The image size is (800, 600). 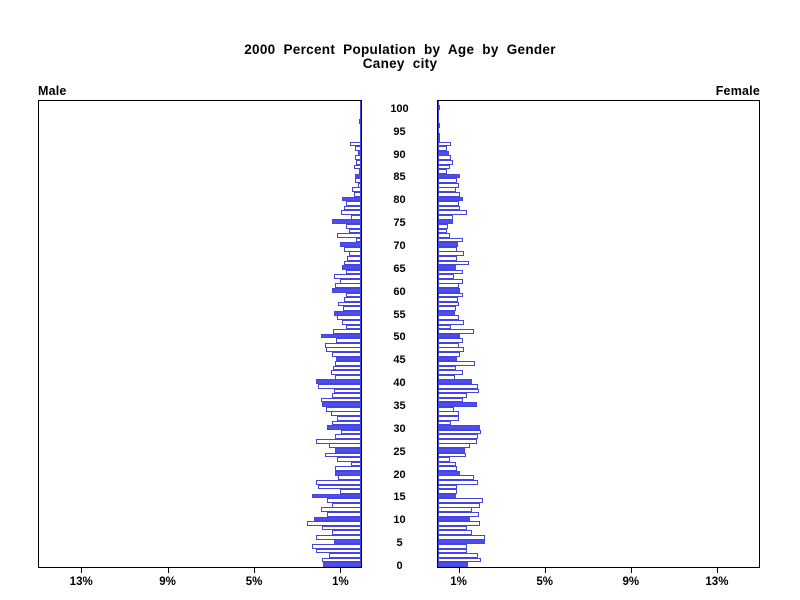 What do you see at coordinates (400, 63) in the screenshot?
I see `chart-subtitle: Caney city` at bounding box center [400, 63].